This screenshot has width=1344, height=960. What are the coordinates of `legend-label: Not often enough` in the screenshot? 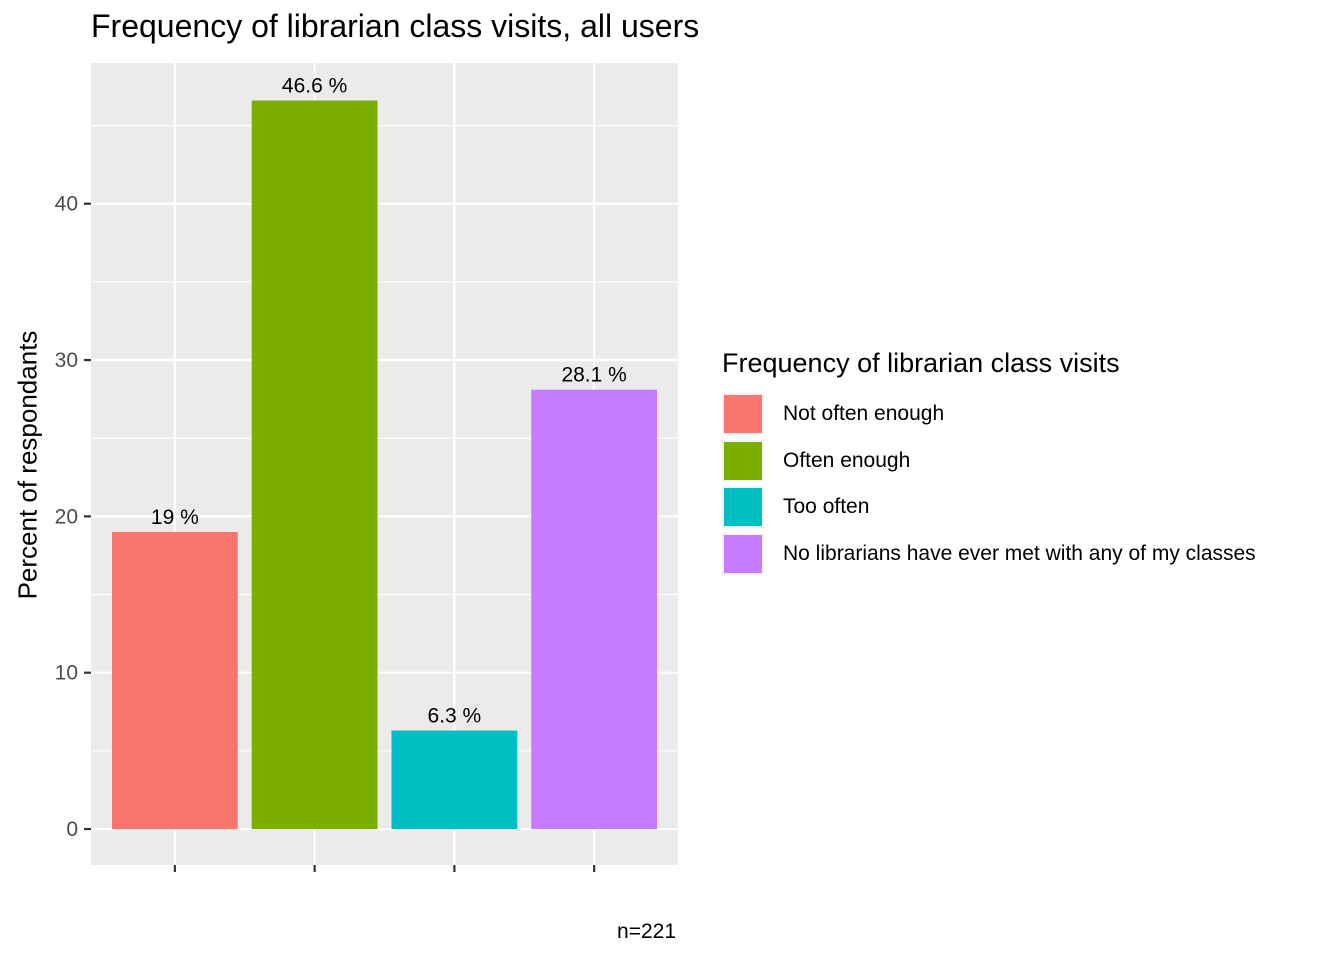 It's located at (864, 414).